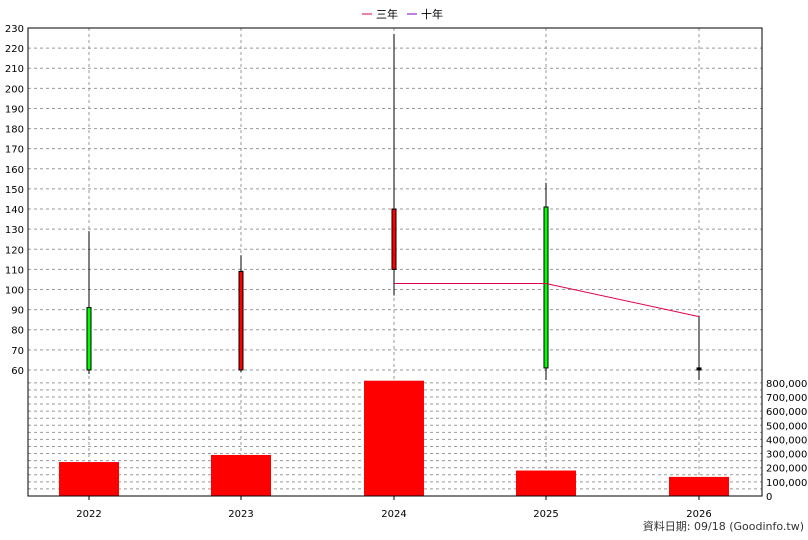 Image resolution: width=808 pixels, height=540 pixels. Describe the element at coordinates (387, 14) in the screenshot. I see `legend-label: 三年` at that location.